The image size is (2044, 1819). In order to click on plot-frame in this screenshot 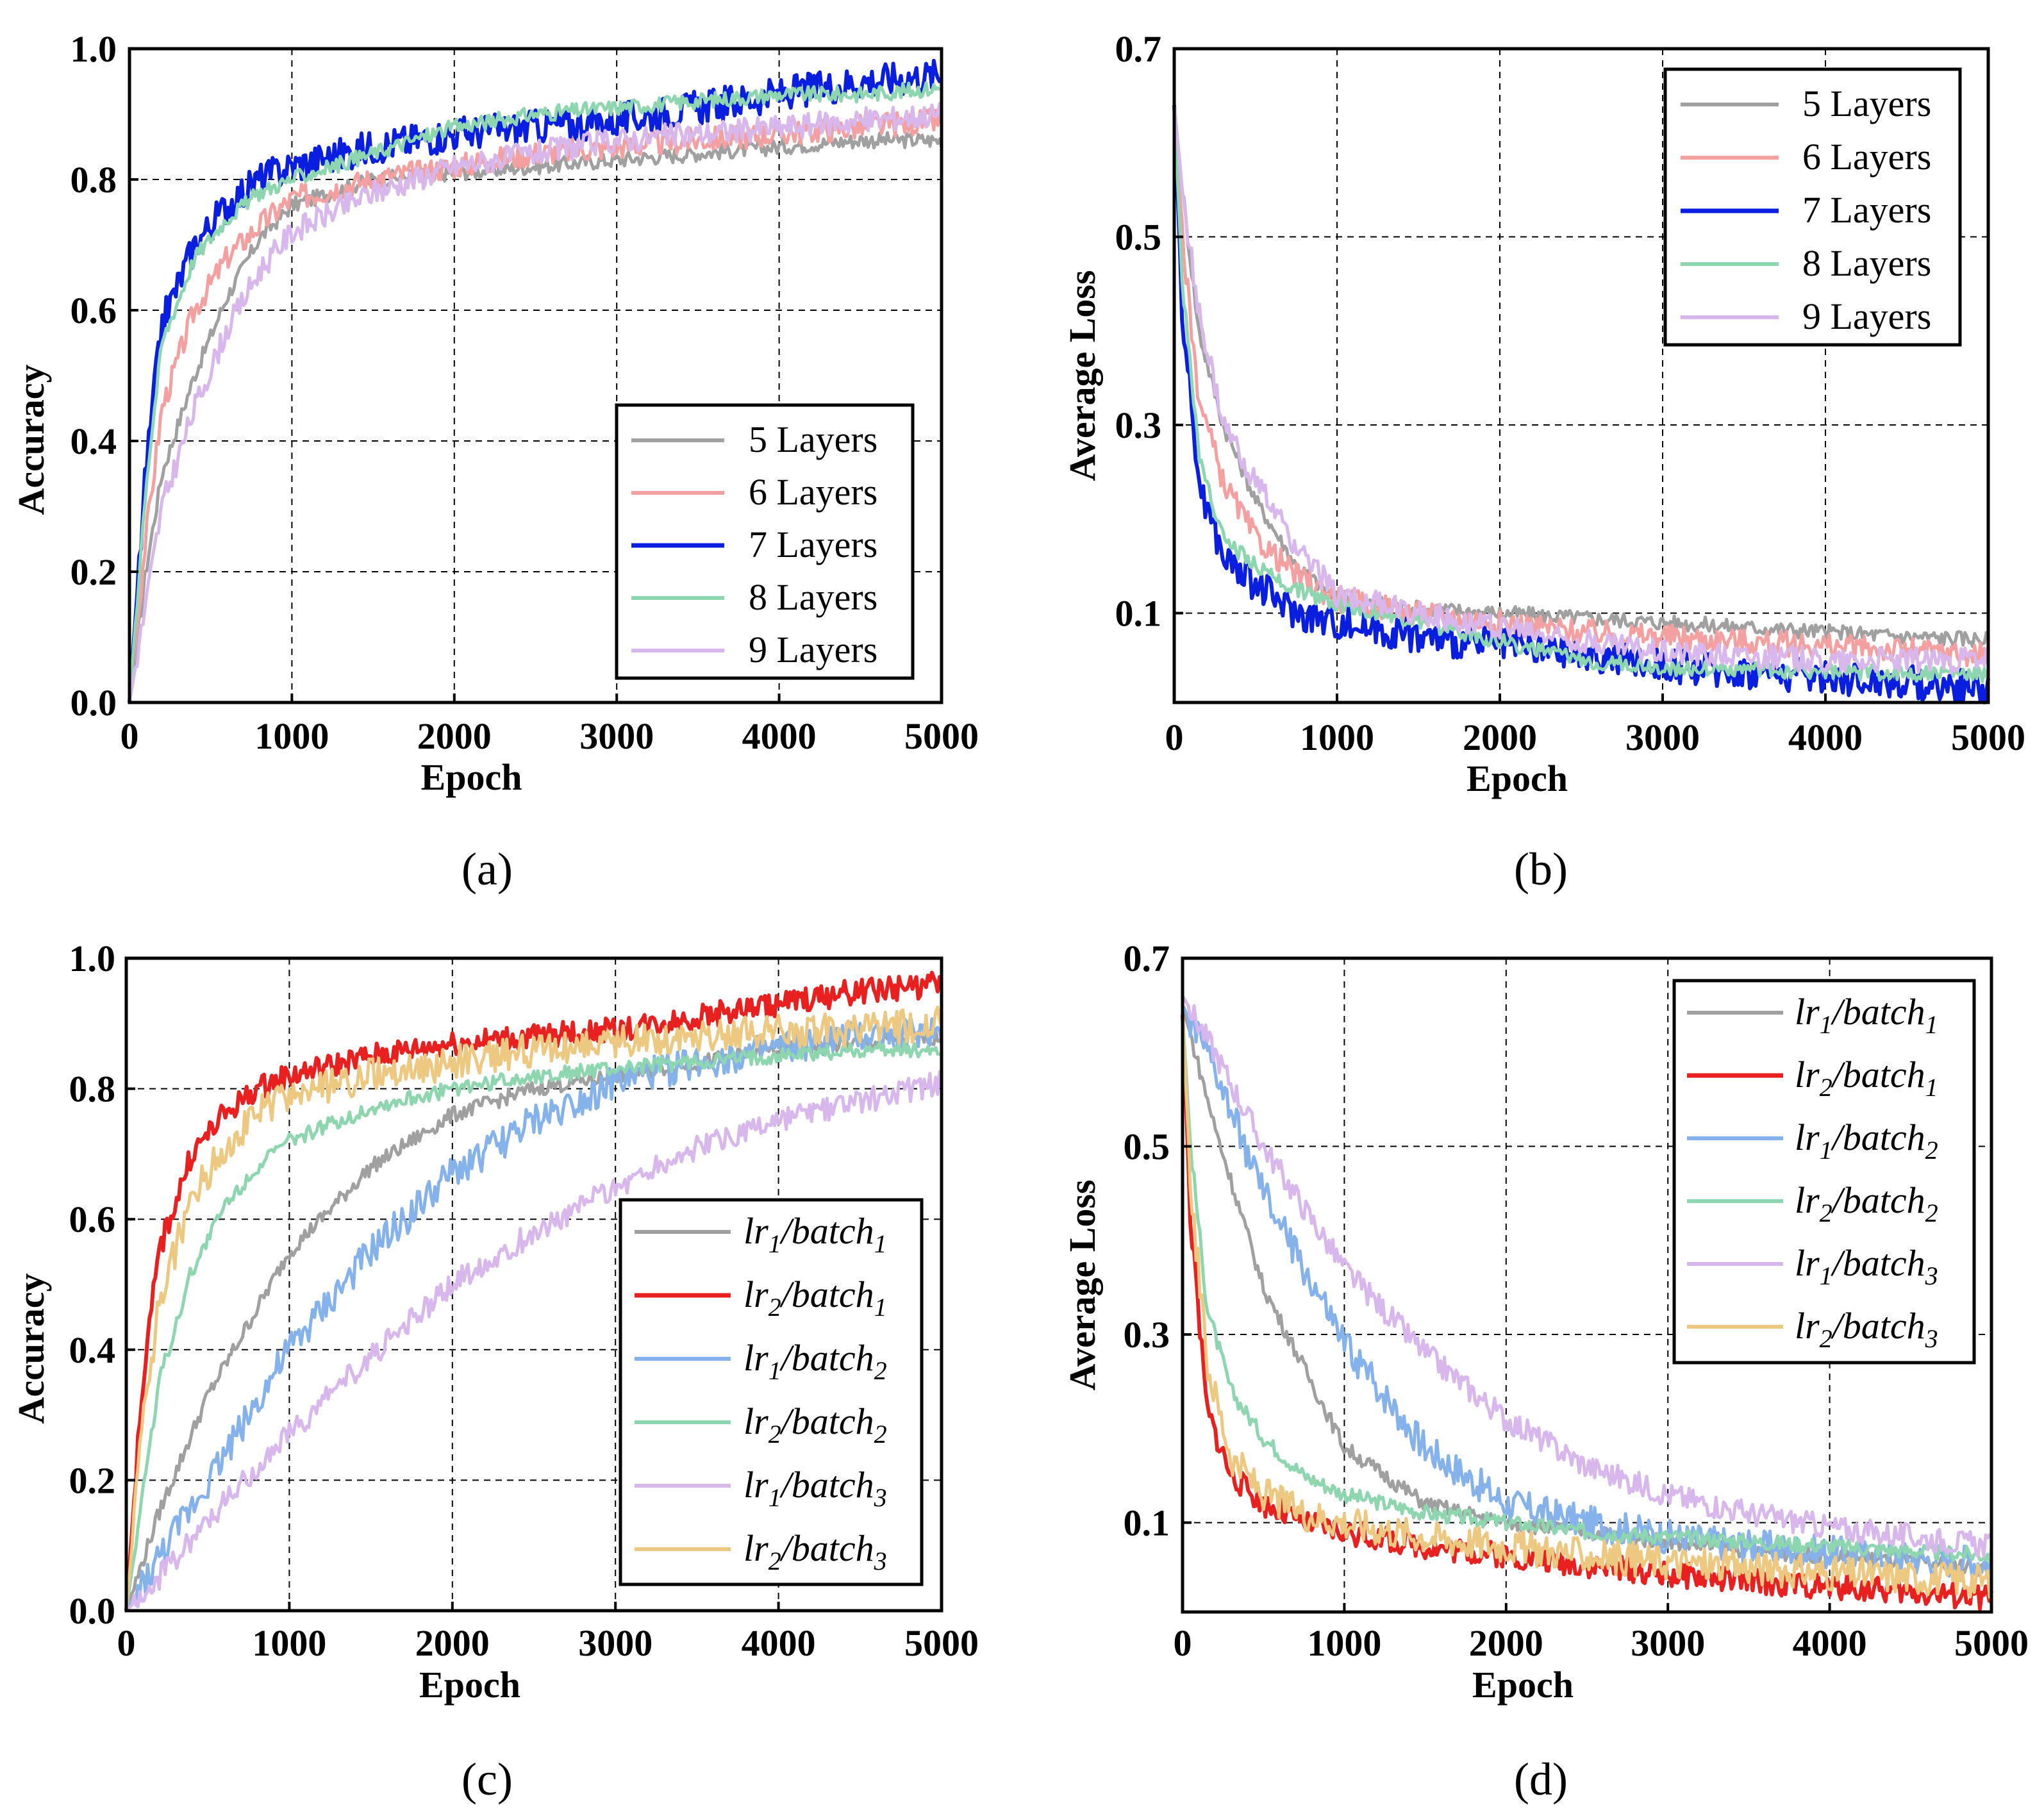, I will do `click(534, 1284)`.